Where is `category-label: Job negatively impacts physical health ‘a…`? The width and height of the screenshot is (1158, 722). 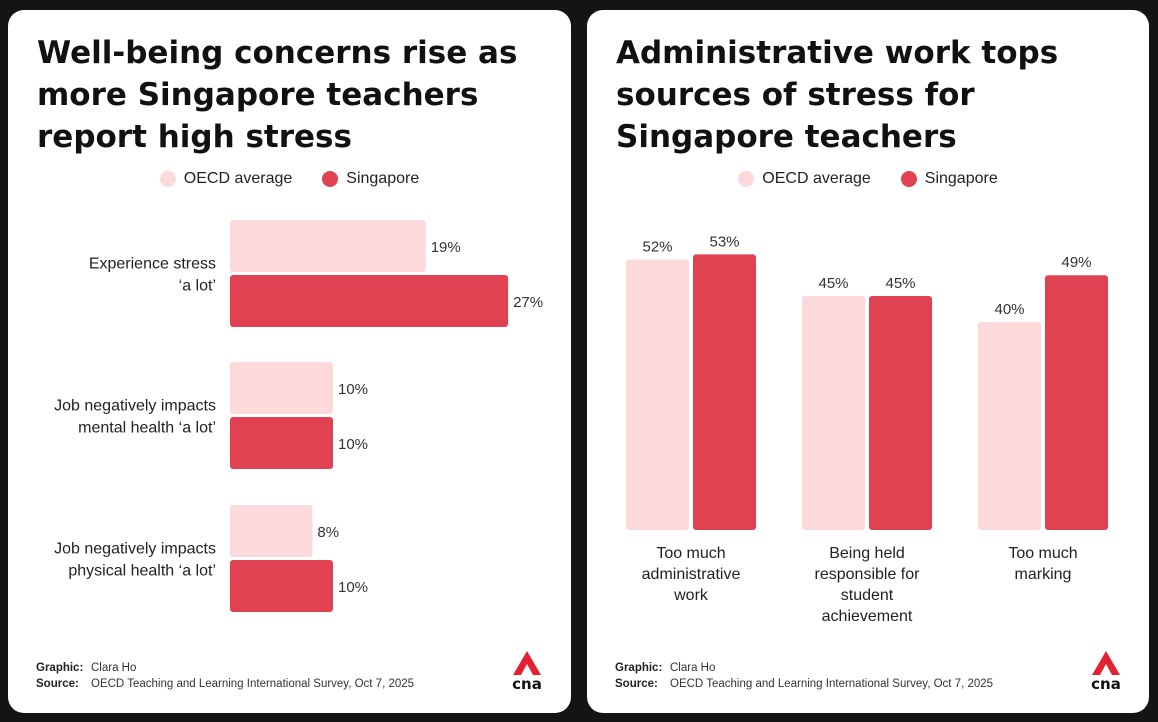 category-label: Job negatively impacts physical health ‘a… is located at coordinates (135, 560).